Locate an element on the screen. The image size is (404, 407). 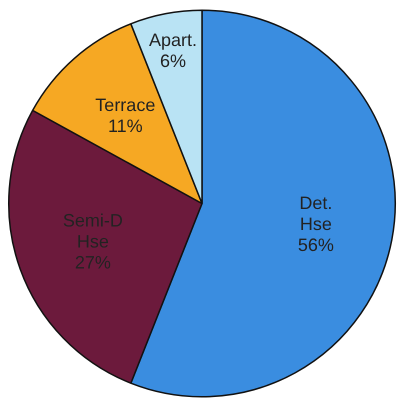
data-label: 11% is located at coordinates (125, 126).